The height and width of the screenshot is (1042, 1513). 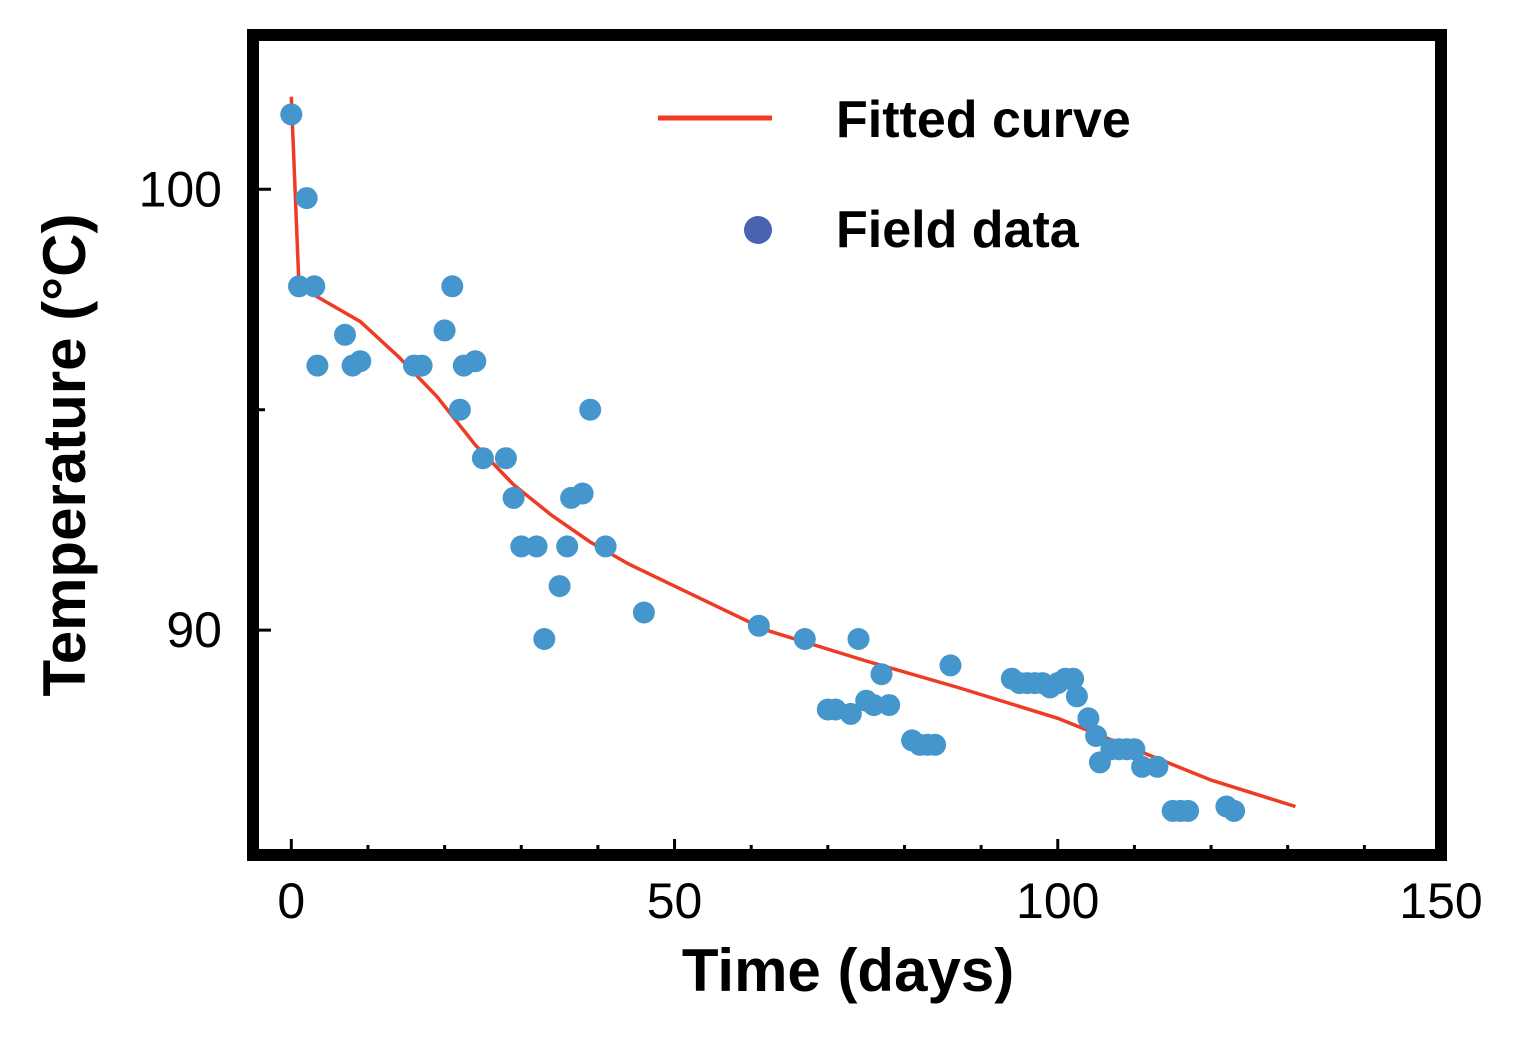 What do you see at coordinates (848, 970) in the screenshot?
I see `x-axis-title: Time (days)` at bounding box center [848, 970].